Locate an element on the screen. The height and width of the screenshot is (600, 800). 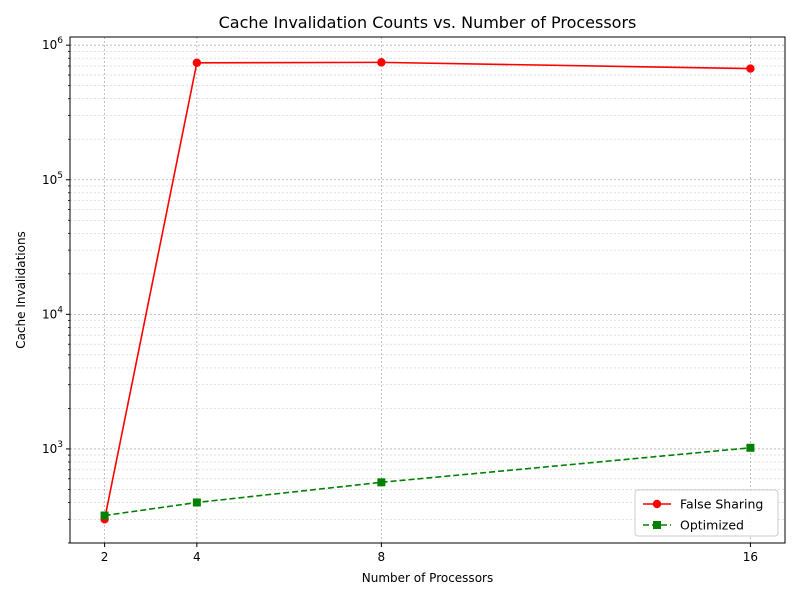
y-tick-label: 10⁵ is located at coordinates (52, 179).